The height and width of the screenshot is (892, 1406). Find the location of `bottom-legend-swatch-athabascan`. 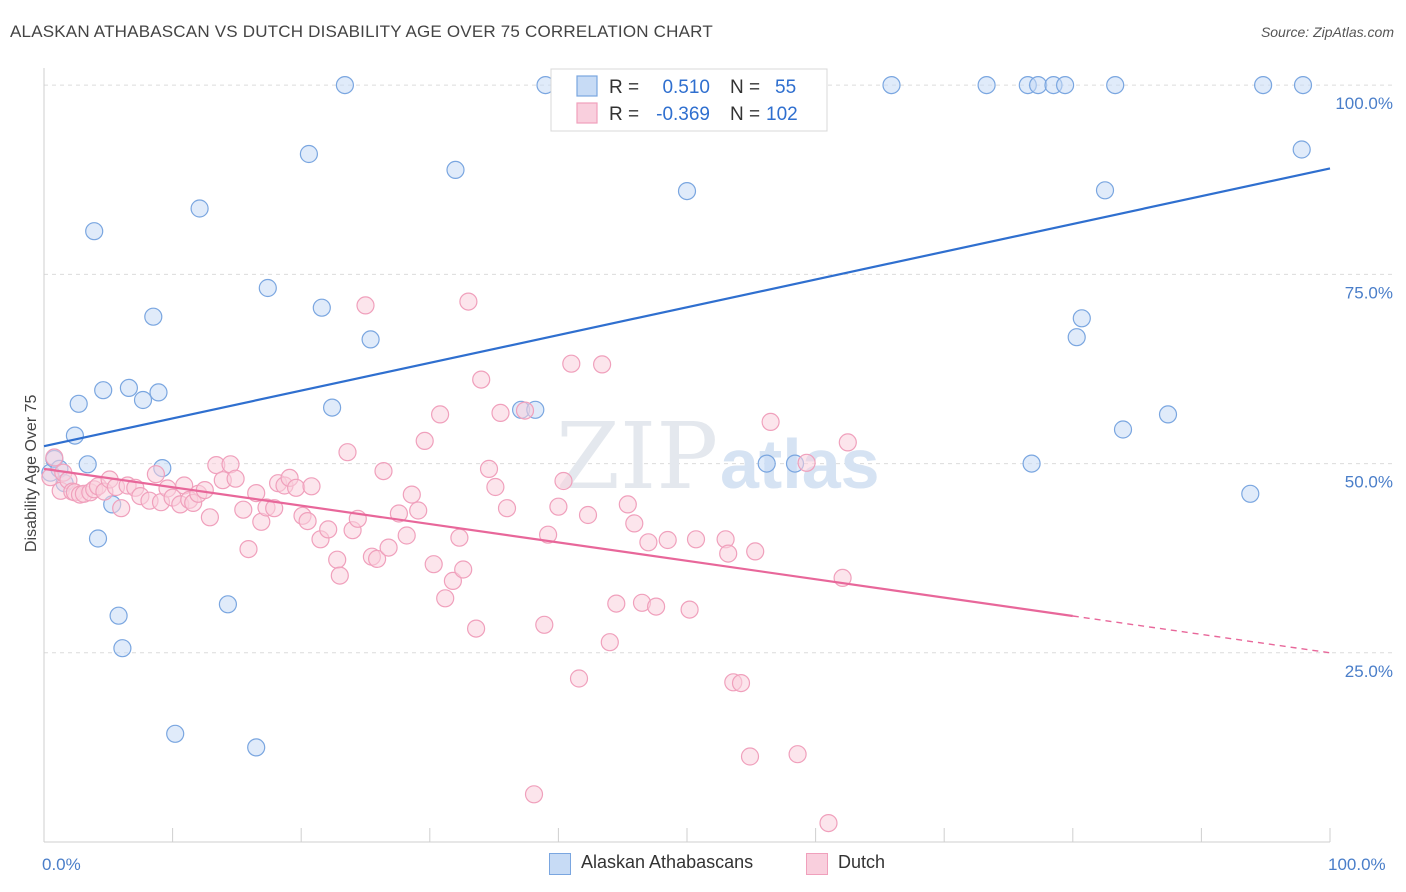

bottom-legend-swatch-athabascan is located at coordinates (560, 864).